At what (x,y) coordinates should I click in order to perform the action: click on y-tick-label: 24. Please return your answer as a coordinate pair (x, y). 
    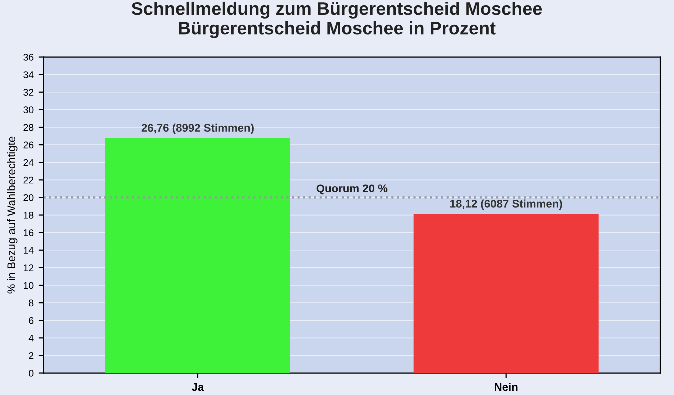
    Looking at the image, I should click on (29, 162).